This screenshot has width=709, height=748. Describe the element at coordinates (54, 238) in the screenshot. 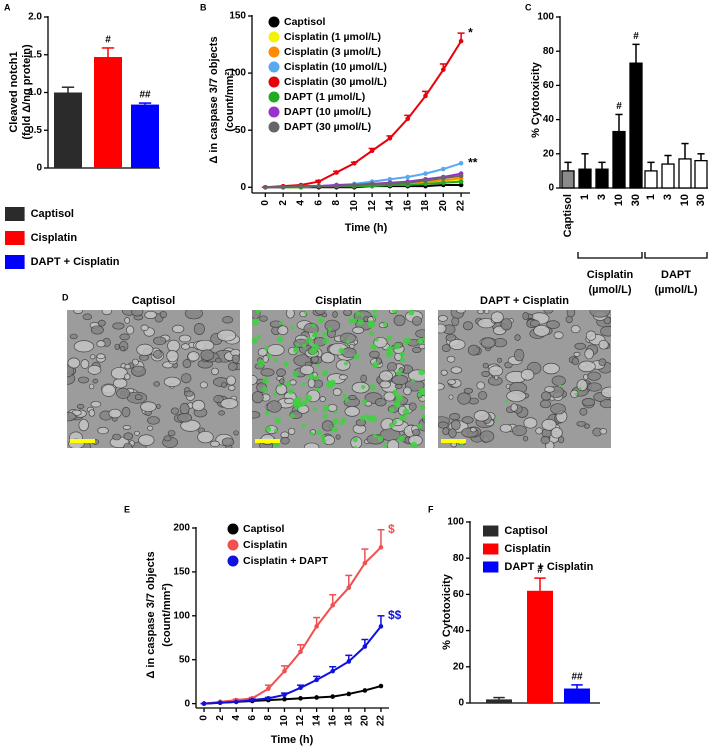

I see `legend-label: Cisplatin` at that location.